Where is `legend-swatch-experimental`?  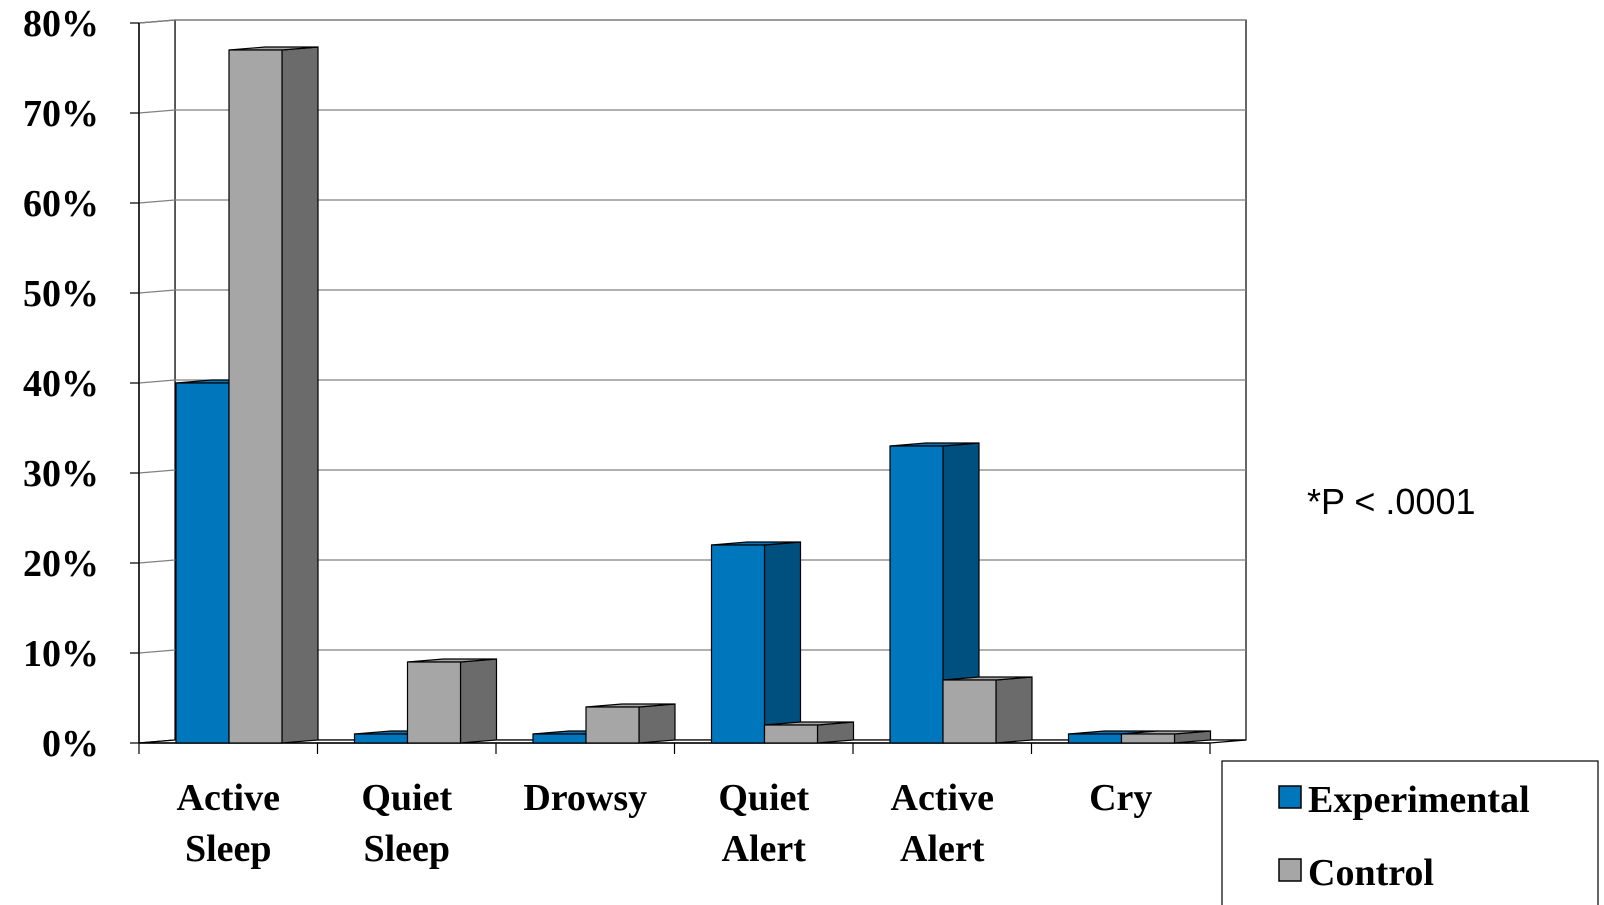
legend-swatch-experimental is located at coordinates (1290, 797).